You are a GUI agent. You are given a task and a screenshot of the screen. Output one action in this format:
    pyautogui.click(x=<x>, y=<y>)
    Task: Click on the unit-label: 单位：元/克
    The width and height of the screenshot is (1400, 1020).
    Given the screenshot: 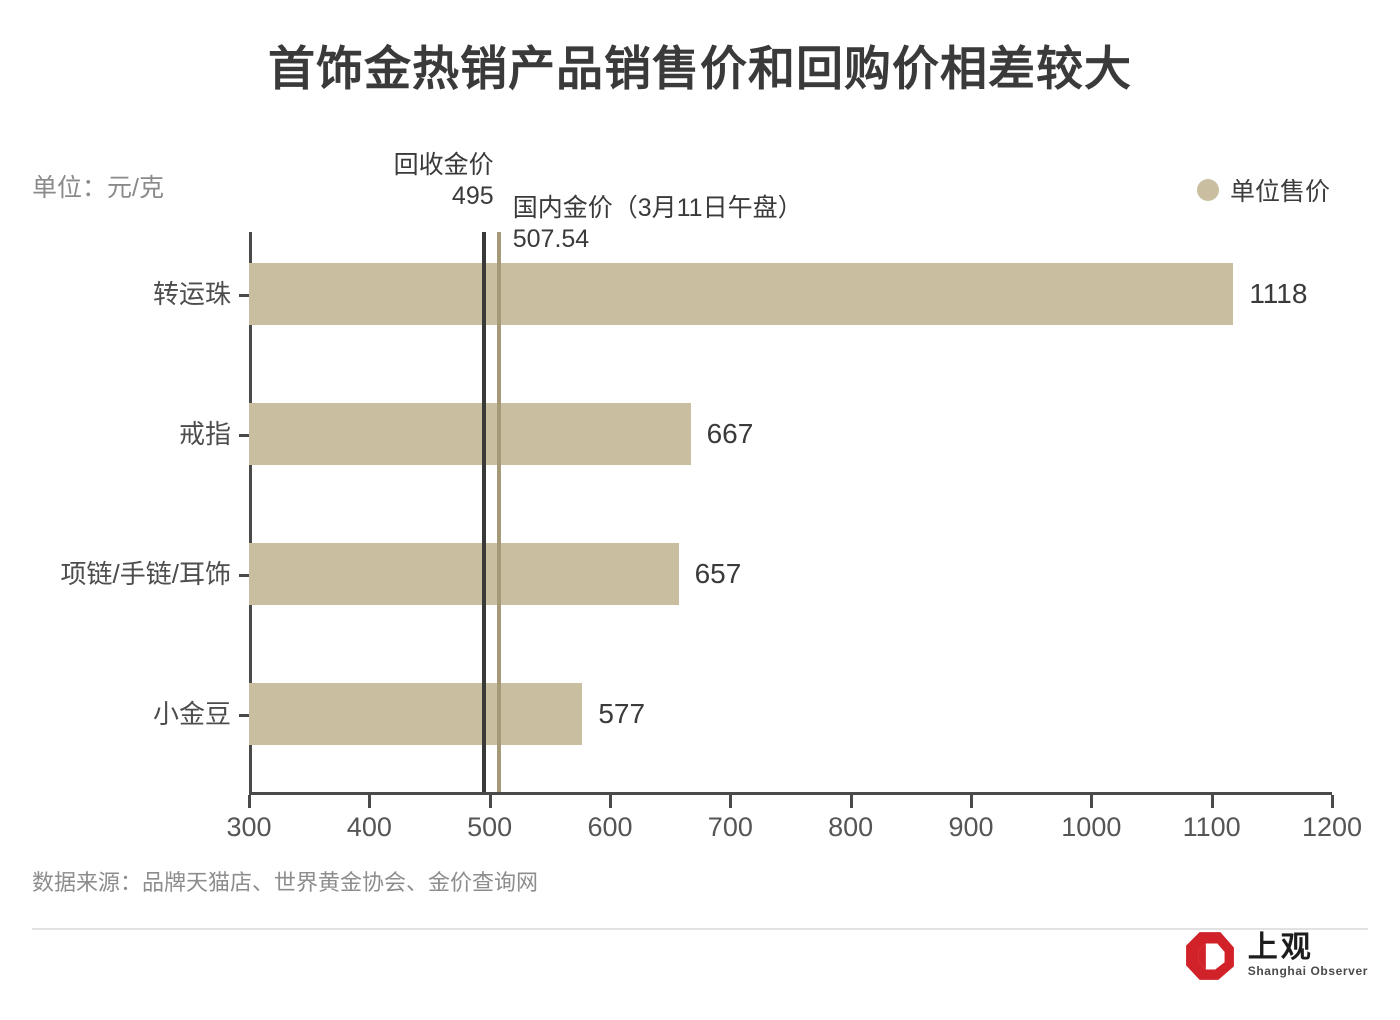 What is the action you would take?
    pyautogui.click(x=98, y=188)
    